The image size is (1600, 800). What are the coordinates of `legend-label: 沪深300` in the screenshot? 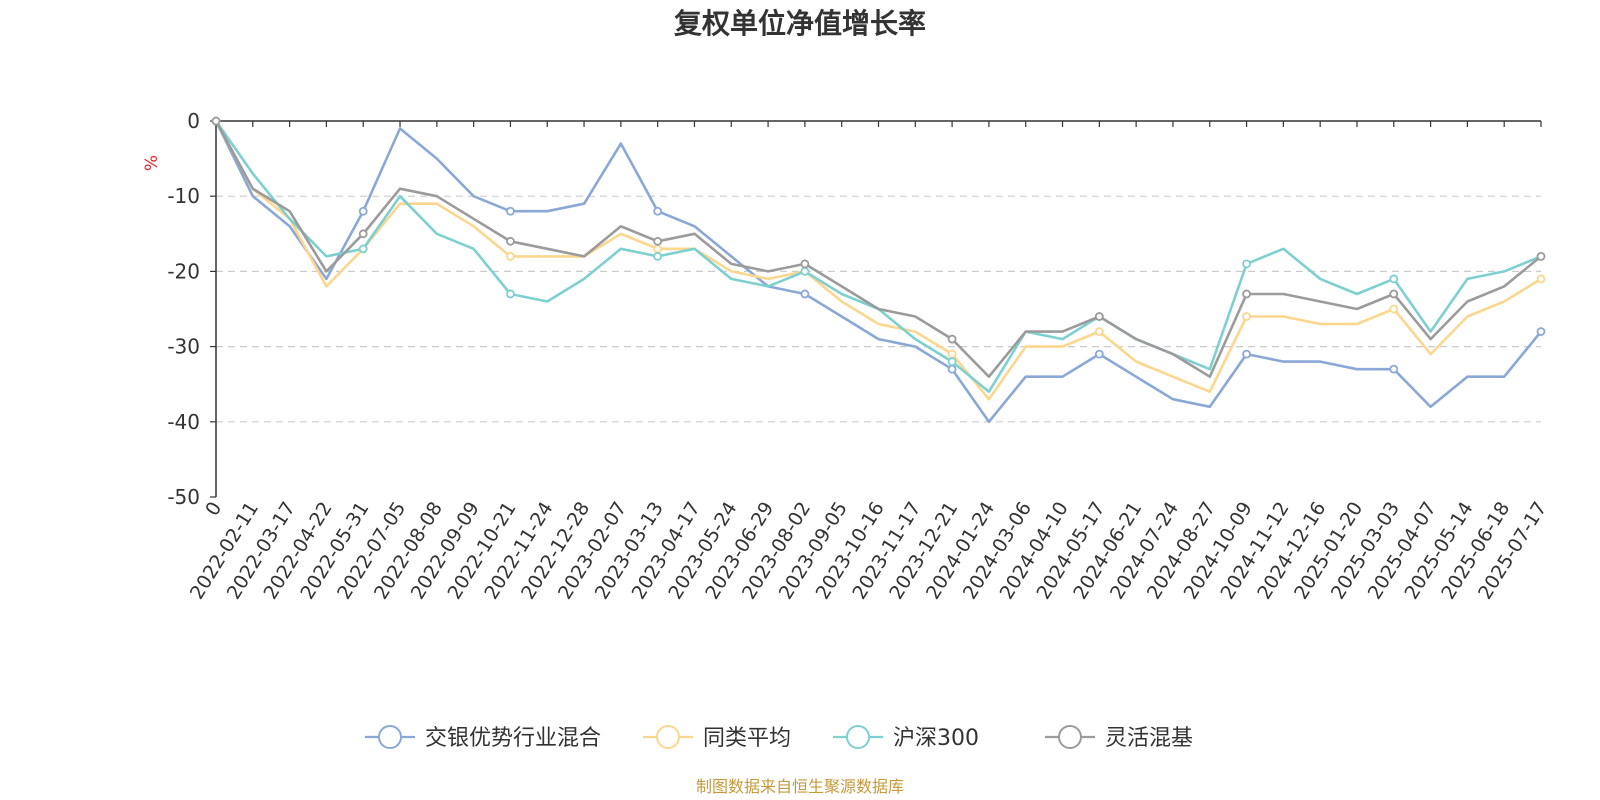 It's located at (936, 738).